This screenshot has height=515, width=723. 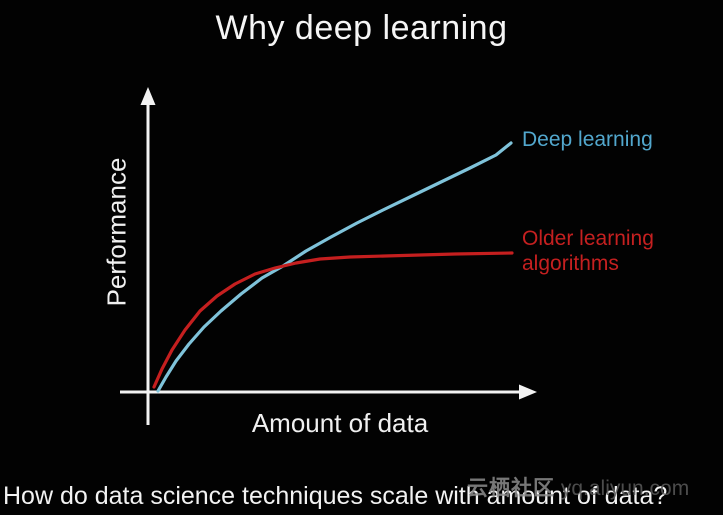 What do you see at coordinates (528, 392) in the screenshot?
I see `x-axis-arrowhead-icon` at bounding box center [528, 392].